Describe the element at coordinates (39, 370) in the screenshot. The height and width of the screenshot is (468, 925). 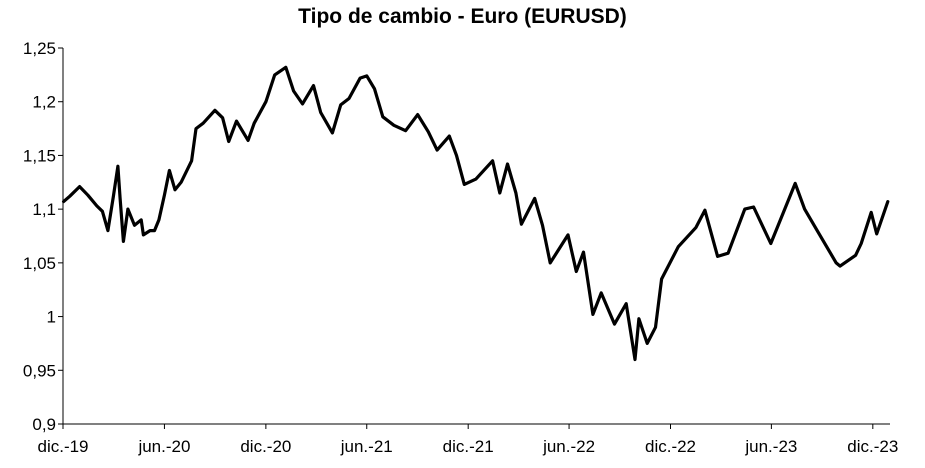
I see `y-tick-label: 0,95` at that location.